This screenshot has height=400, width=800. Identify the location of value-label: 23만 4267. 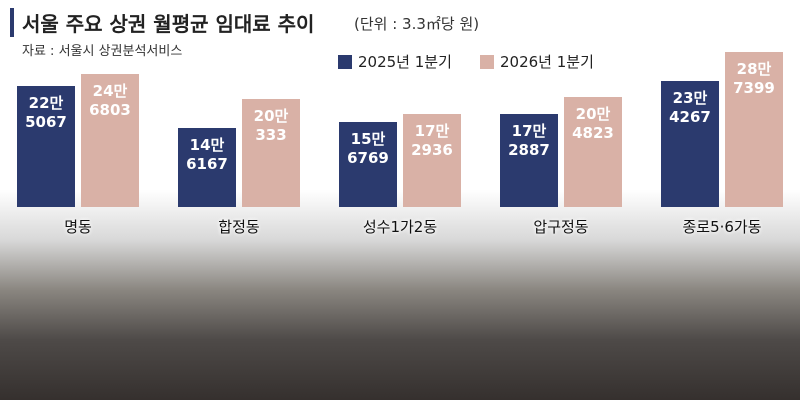
(690, 107).